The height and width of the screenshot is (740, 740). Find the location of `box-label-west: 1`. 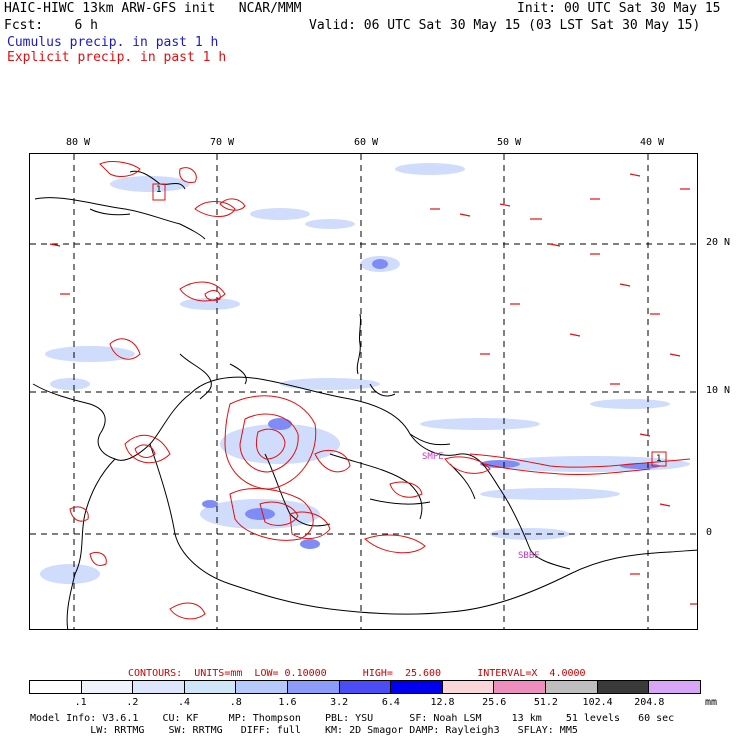

box-label-west: 1 is located at coordinates (159, 190).